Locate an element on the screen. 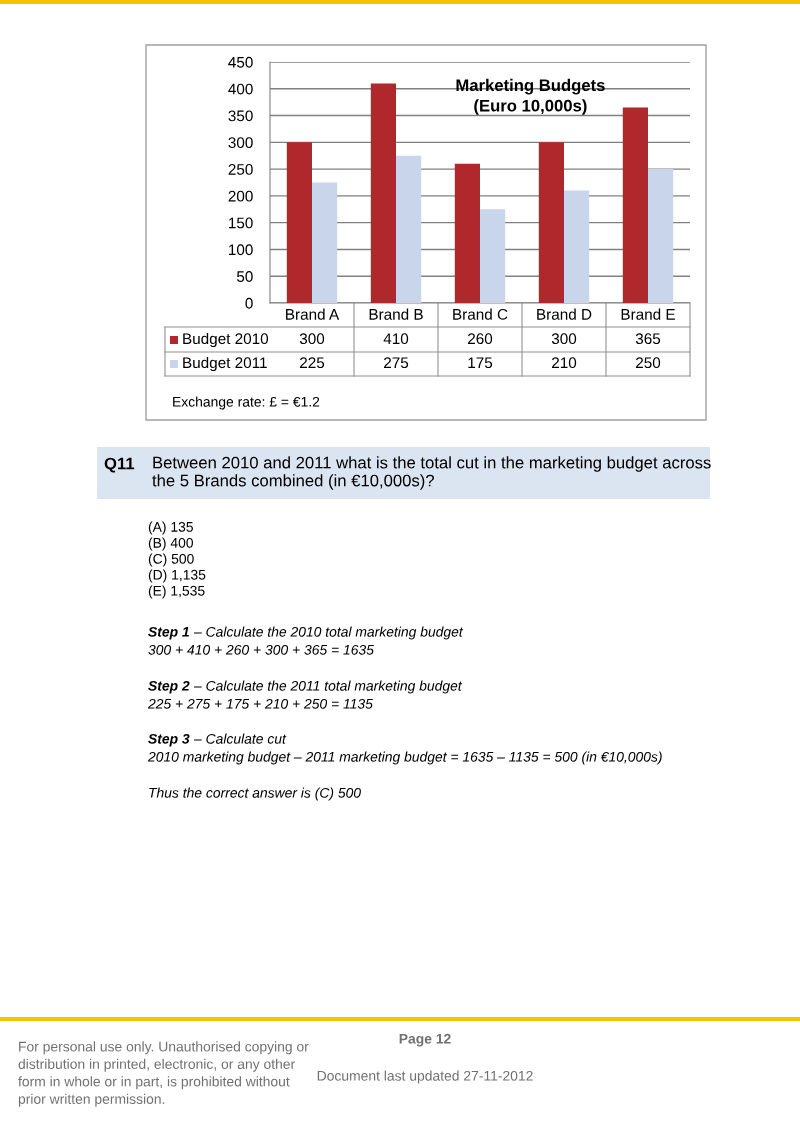 Image resolution: width=800 pixels, height=1132 pixels. y-tick-label: 250 is located at coordinates (240, 169).